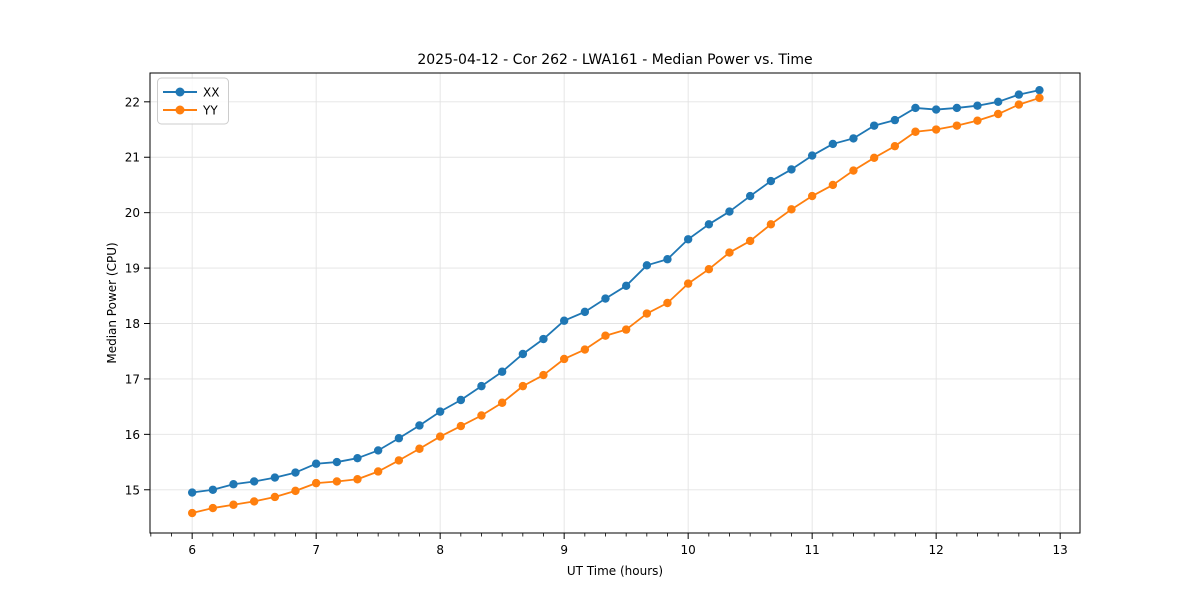 This screenshot has height=600, width=1200. I want to click on x-tick-label: 9, so click(564, 550).